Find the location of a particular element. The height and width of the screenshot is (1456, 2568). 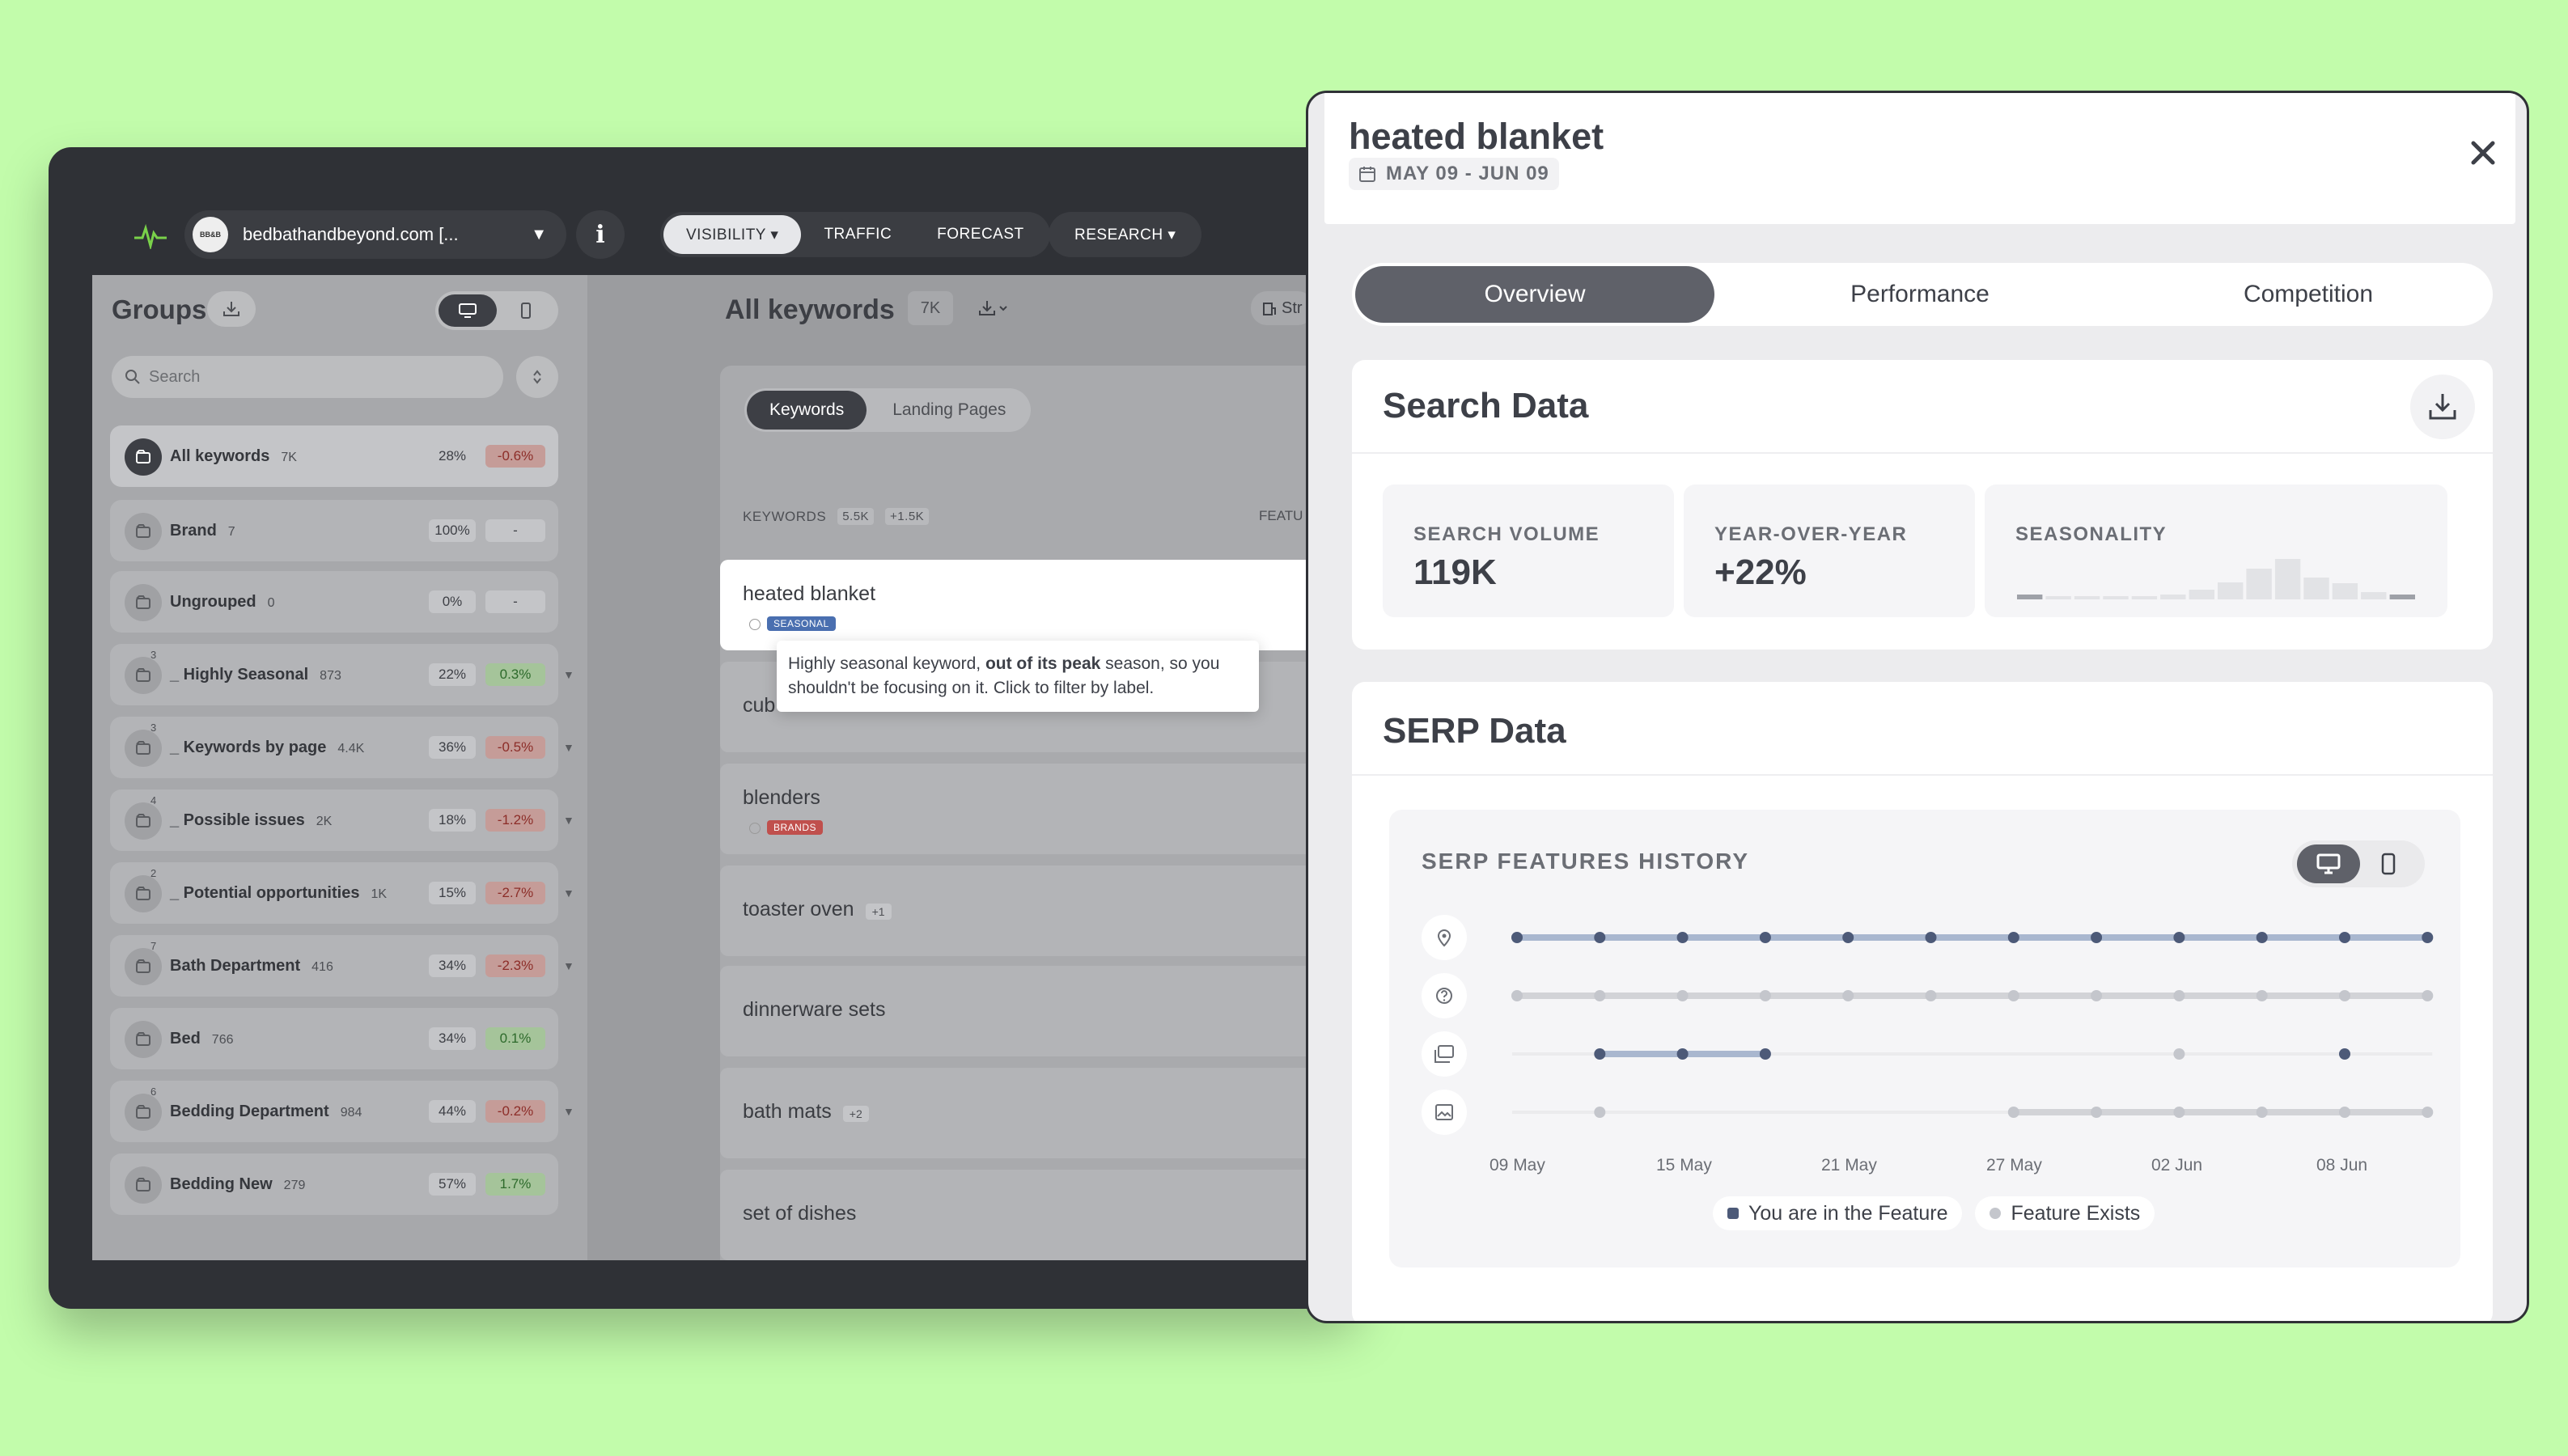

group-row: 2 _ Potential opportunities 1K 15% -2.7% ▼ is located at coordinates (342, 893).